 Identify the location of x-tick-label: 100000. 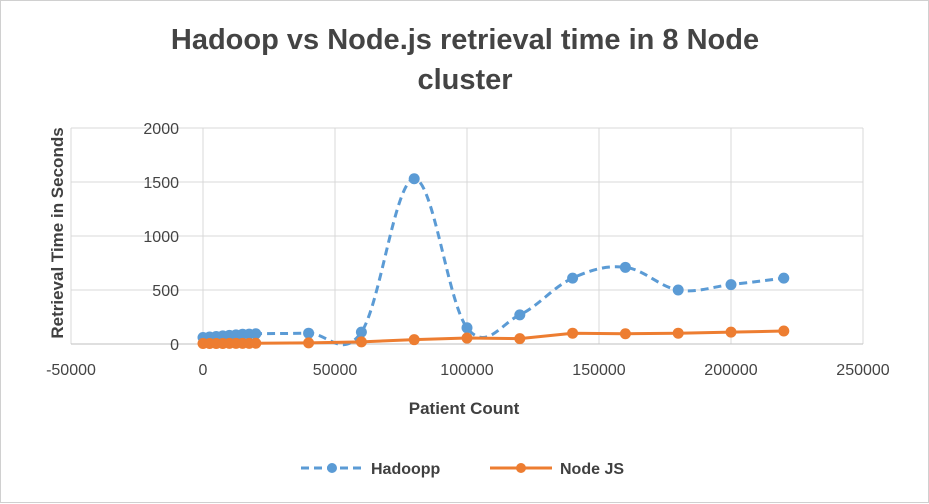
(466, 370).